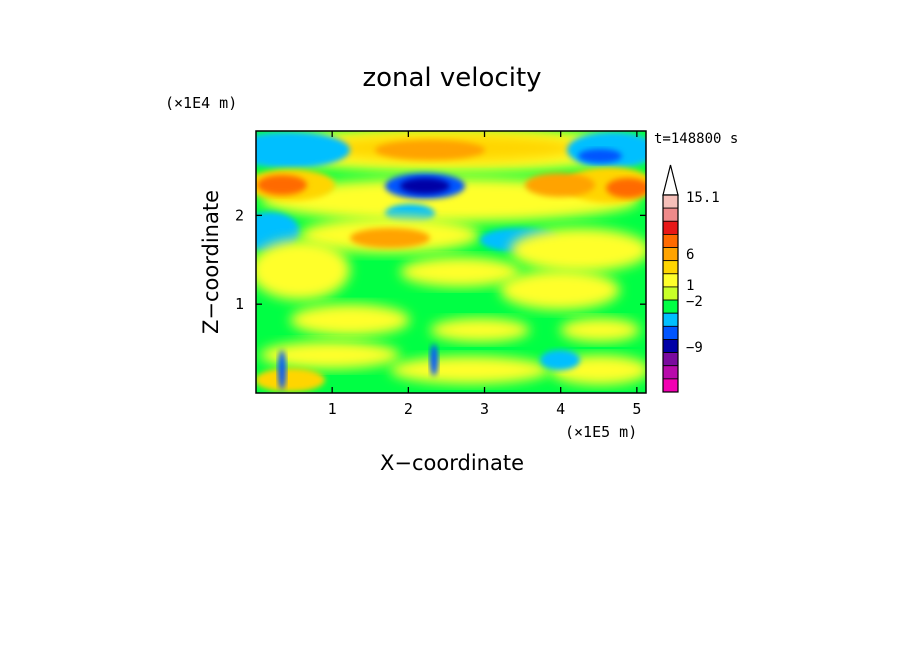  What do you see at coordinates (694, 348) in the screenshot?
I see `colorbar-label-4: −9` at bounding box center [694, 348].